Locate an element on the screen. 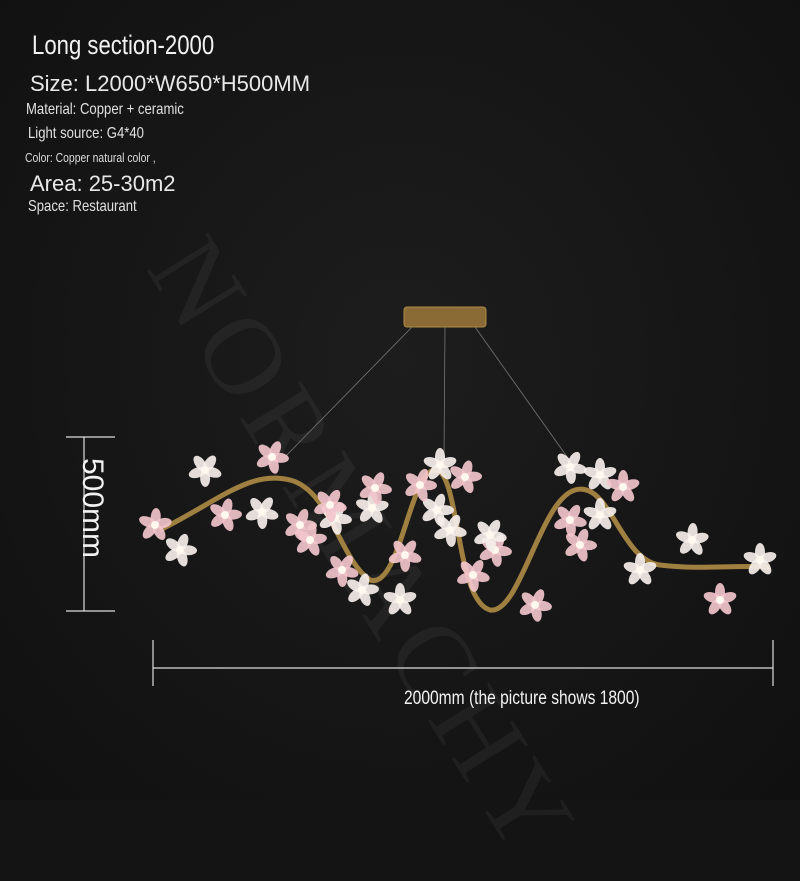  spec-material: Material: Copper + ceramic is located at coordinates (105, 109).